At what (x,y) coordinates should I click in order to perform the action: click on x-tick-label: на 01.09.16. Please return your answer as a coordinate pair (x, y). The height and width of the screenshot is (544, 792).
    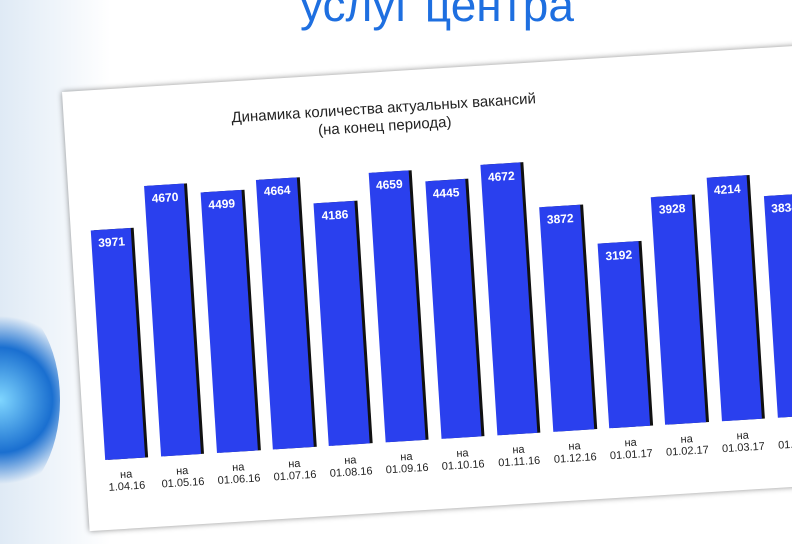
    Looking at the image, I should click on (407, 463).